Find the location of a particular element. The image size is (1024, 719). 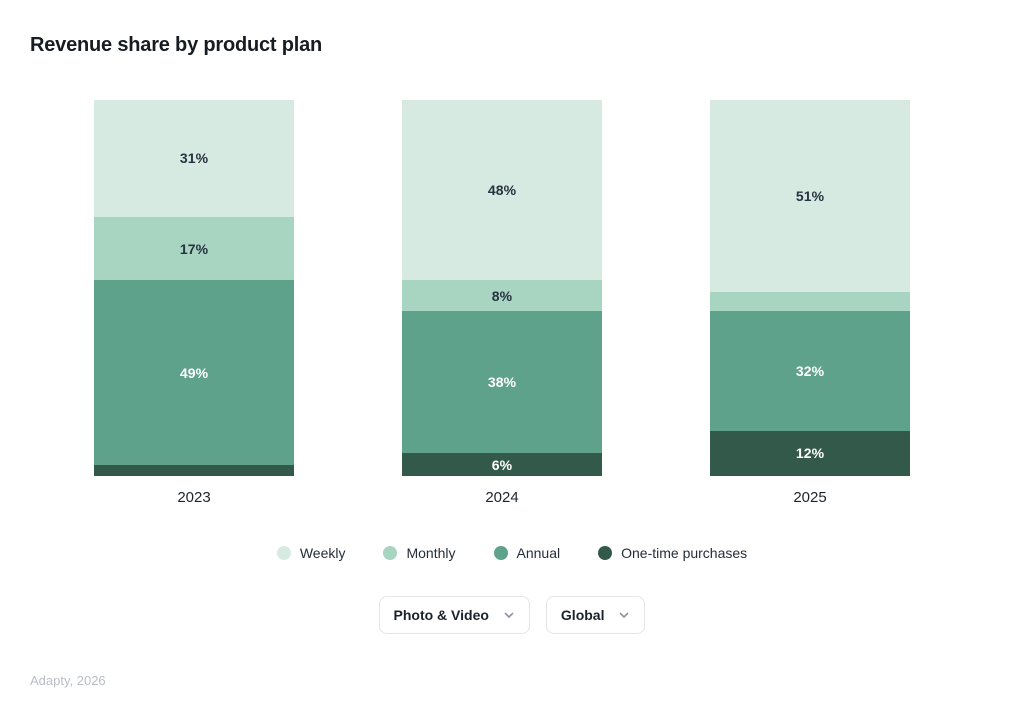

x-axis-label-2023: 2023 is located at coordinates (194, 497).